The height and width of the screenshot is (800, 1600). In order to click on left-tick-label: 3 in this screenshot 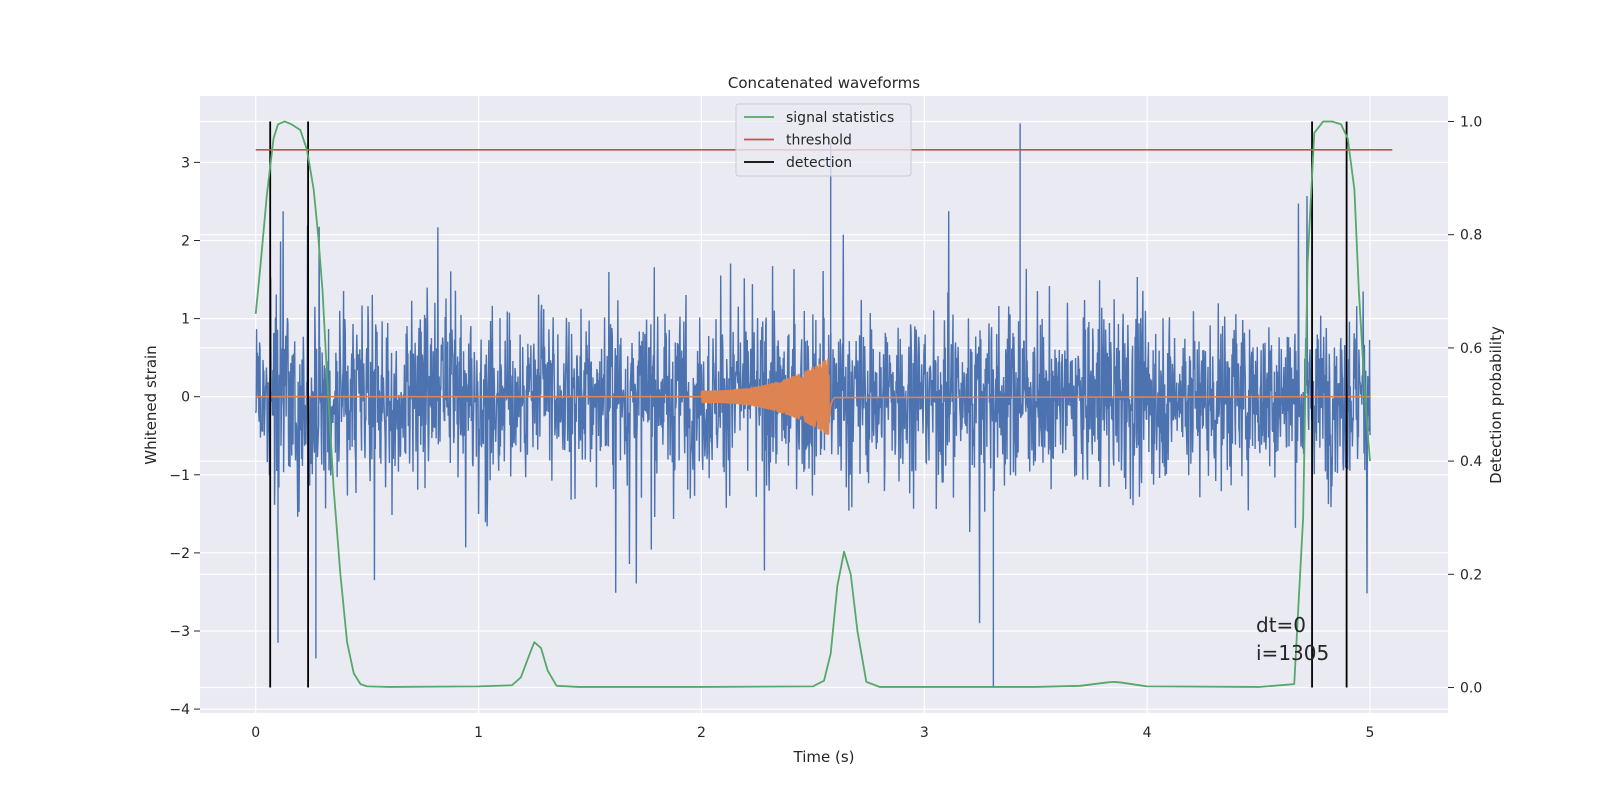, I will do `click(185, 163)`.